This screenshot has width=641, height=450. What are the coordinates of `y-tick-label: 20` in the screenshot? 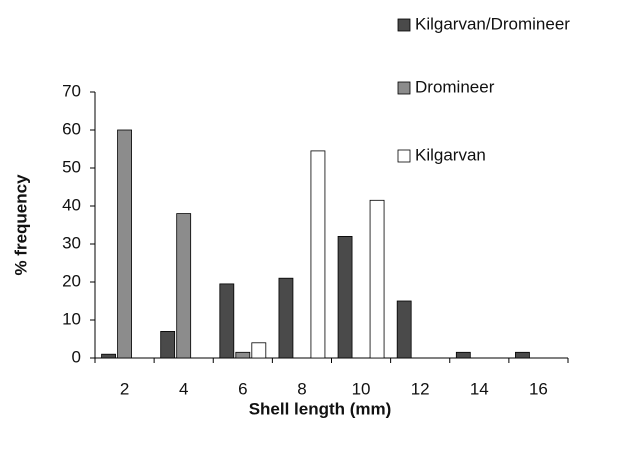 It's located at (71, 280).